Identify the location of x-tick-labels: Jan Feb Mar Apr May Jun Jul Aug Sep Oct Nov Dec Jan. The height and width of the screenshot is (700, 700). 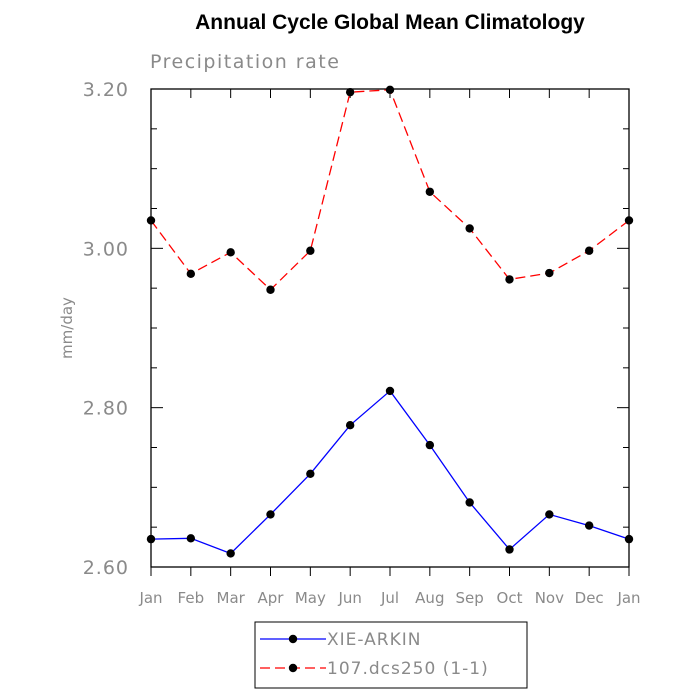
(389, 598).